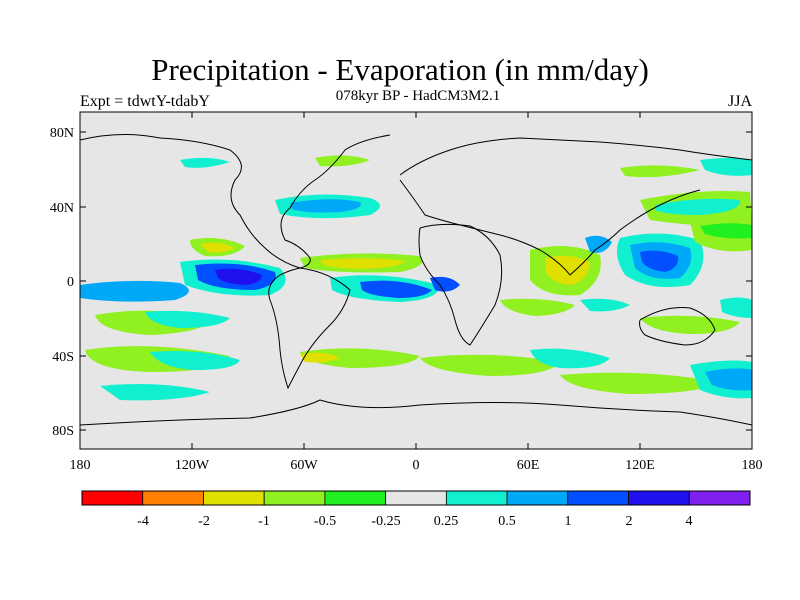  Describe the element at coordinates (528, 465) in the screenshot. I see `lon-tick-label: 60E` at that location.